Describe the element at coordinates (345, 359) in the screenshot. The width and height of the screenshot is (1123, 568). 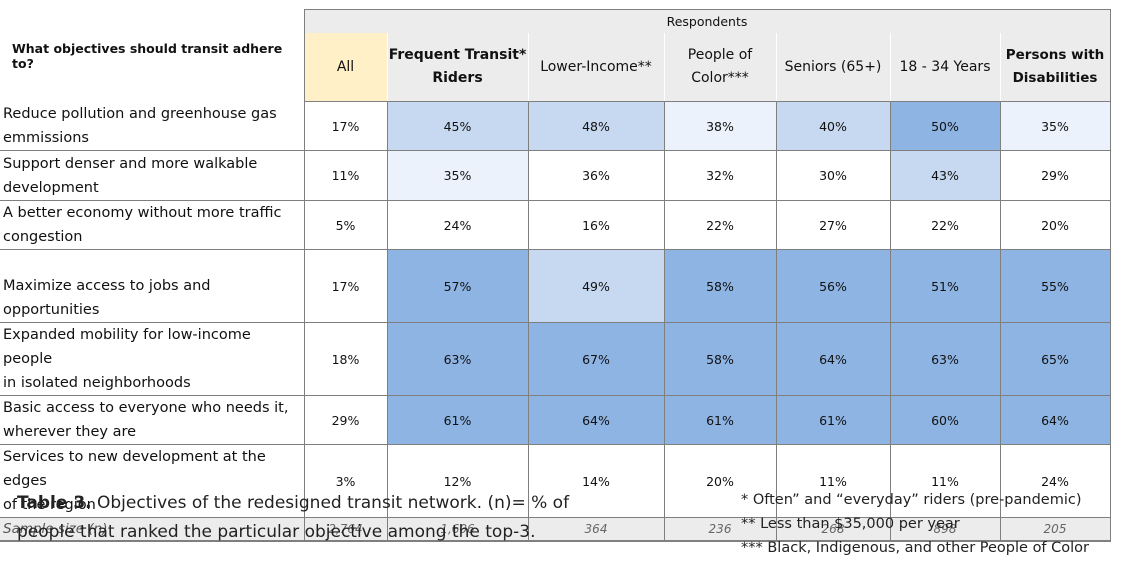
I see `value-cell: 18%` at that location.